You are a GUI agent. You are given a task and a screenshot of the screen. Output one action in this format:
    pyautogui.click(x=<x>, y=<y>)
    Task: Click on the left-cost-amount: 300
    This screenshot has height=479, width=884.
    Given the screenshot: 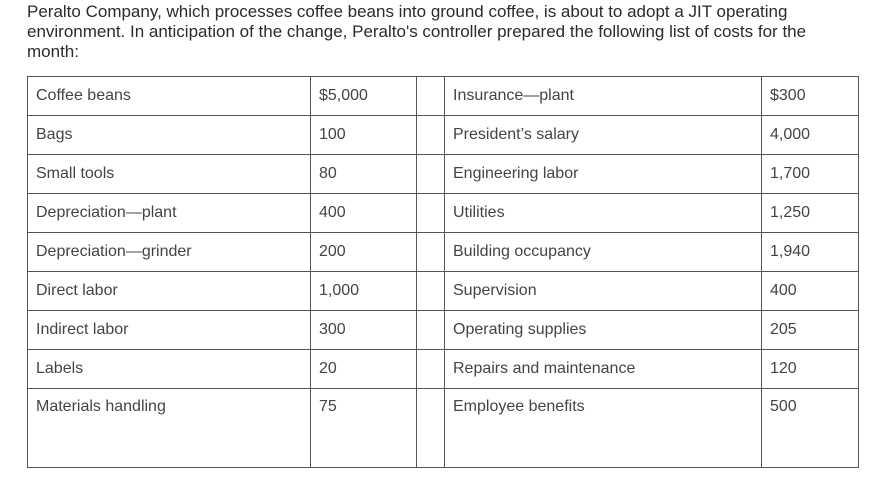 What is the action you would take?
    pyautogui.click(x=363, y=330)
    